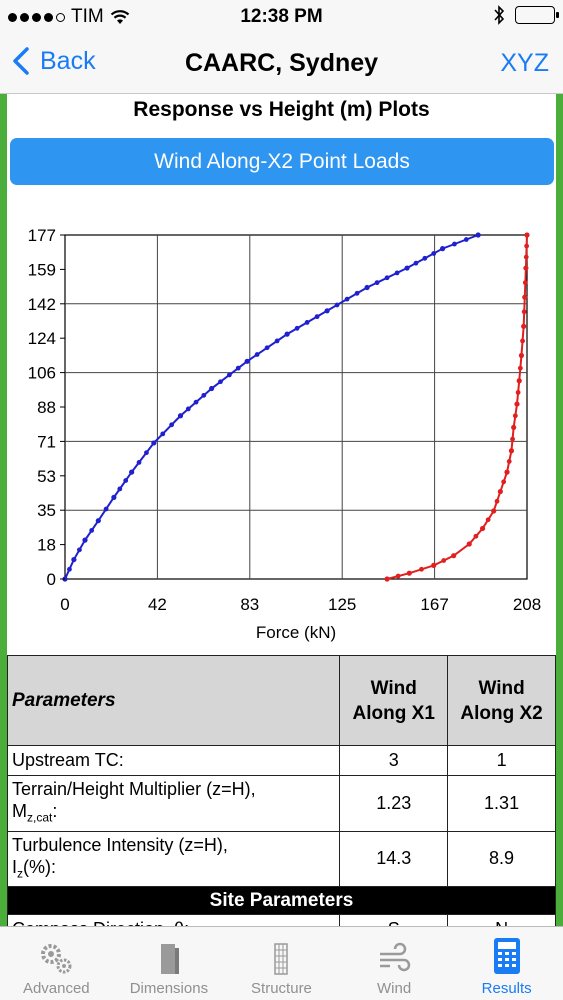 The height and width of the screenshot is (1000, 563). I want to click on page-title: CAARC, Sydney, so click(281, 63).